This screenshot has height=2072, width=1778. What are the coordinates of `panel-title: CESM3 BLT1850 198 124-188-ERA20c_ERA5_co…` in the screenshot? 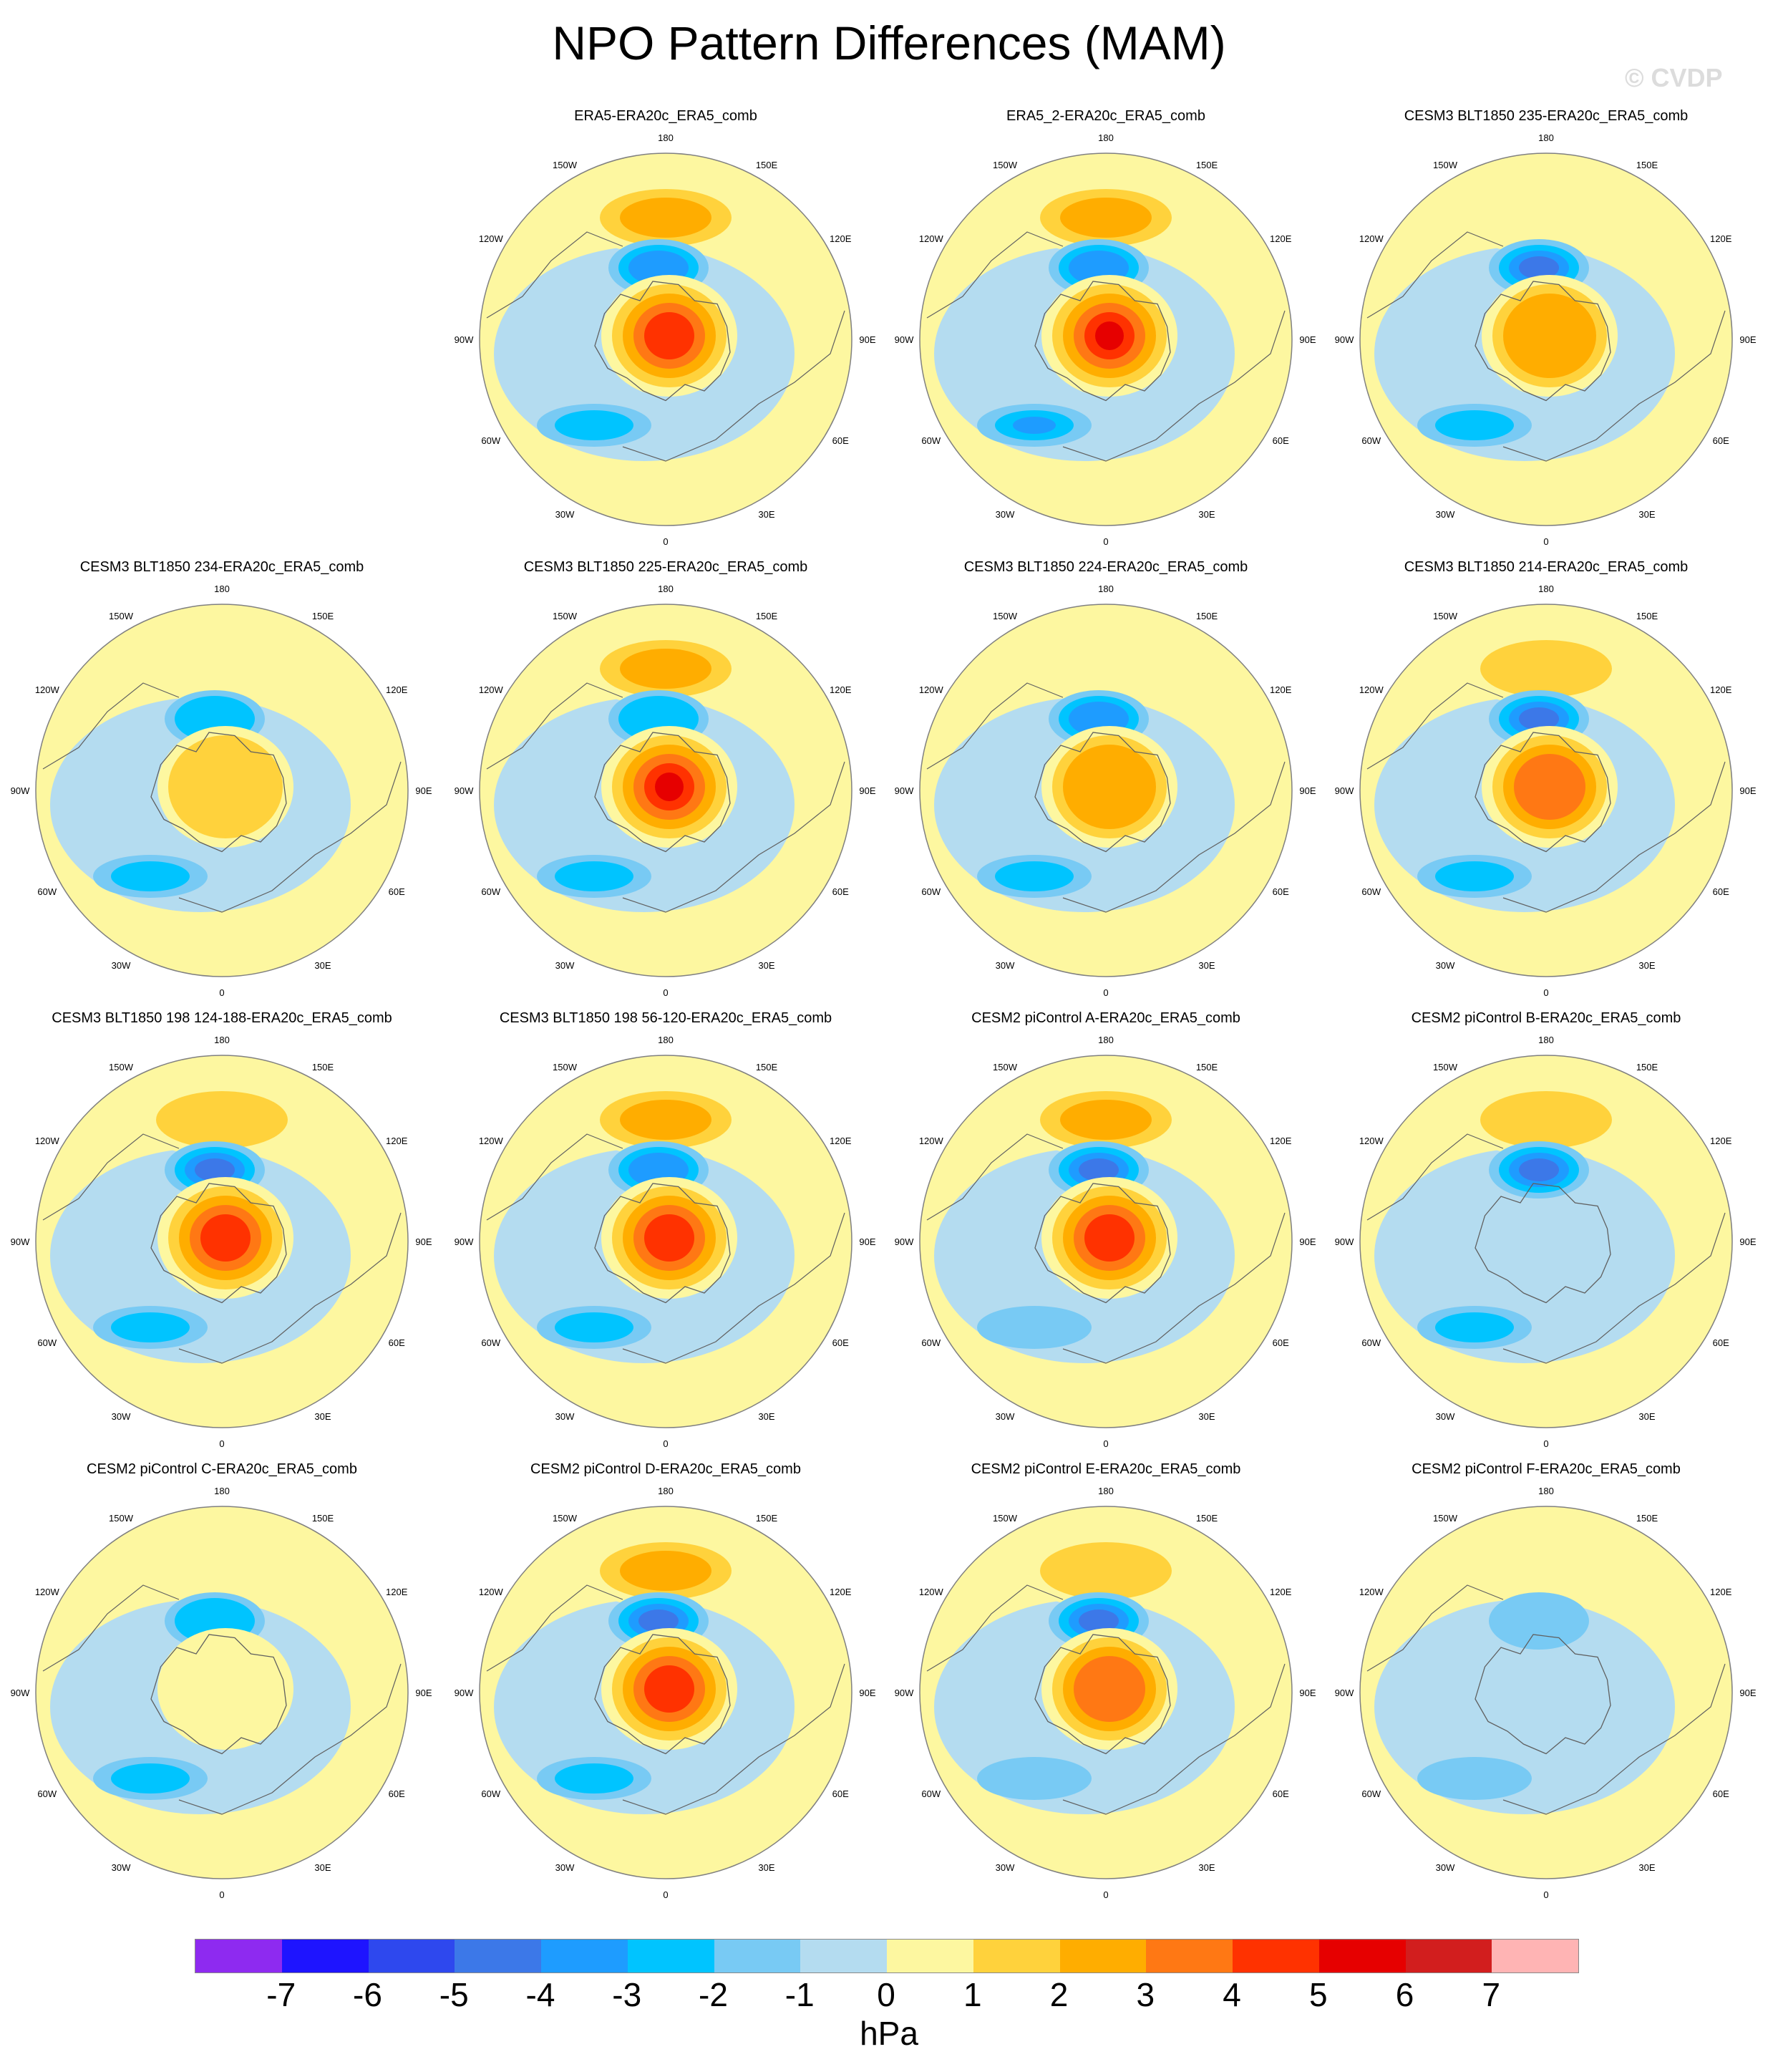 It's located at (222, 1018).